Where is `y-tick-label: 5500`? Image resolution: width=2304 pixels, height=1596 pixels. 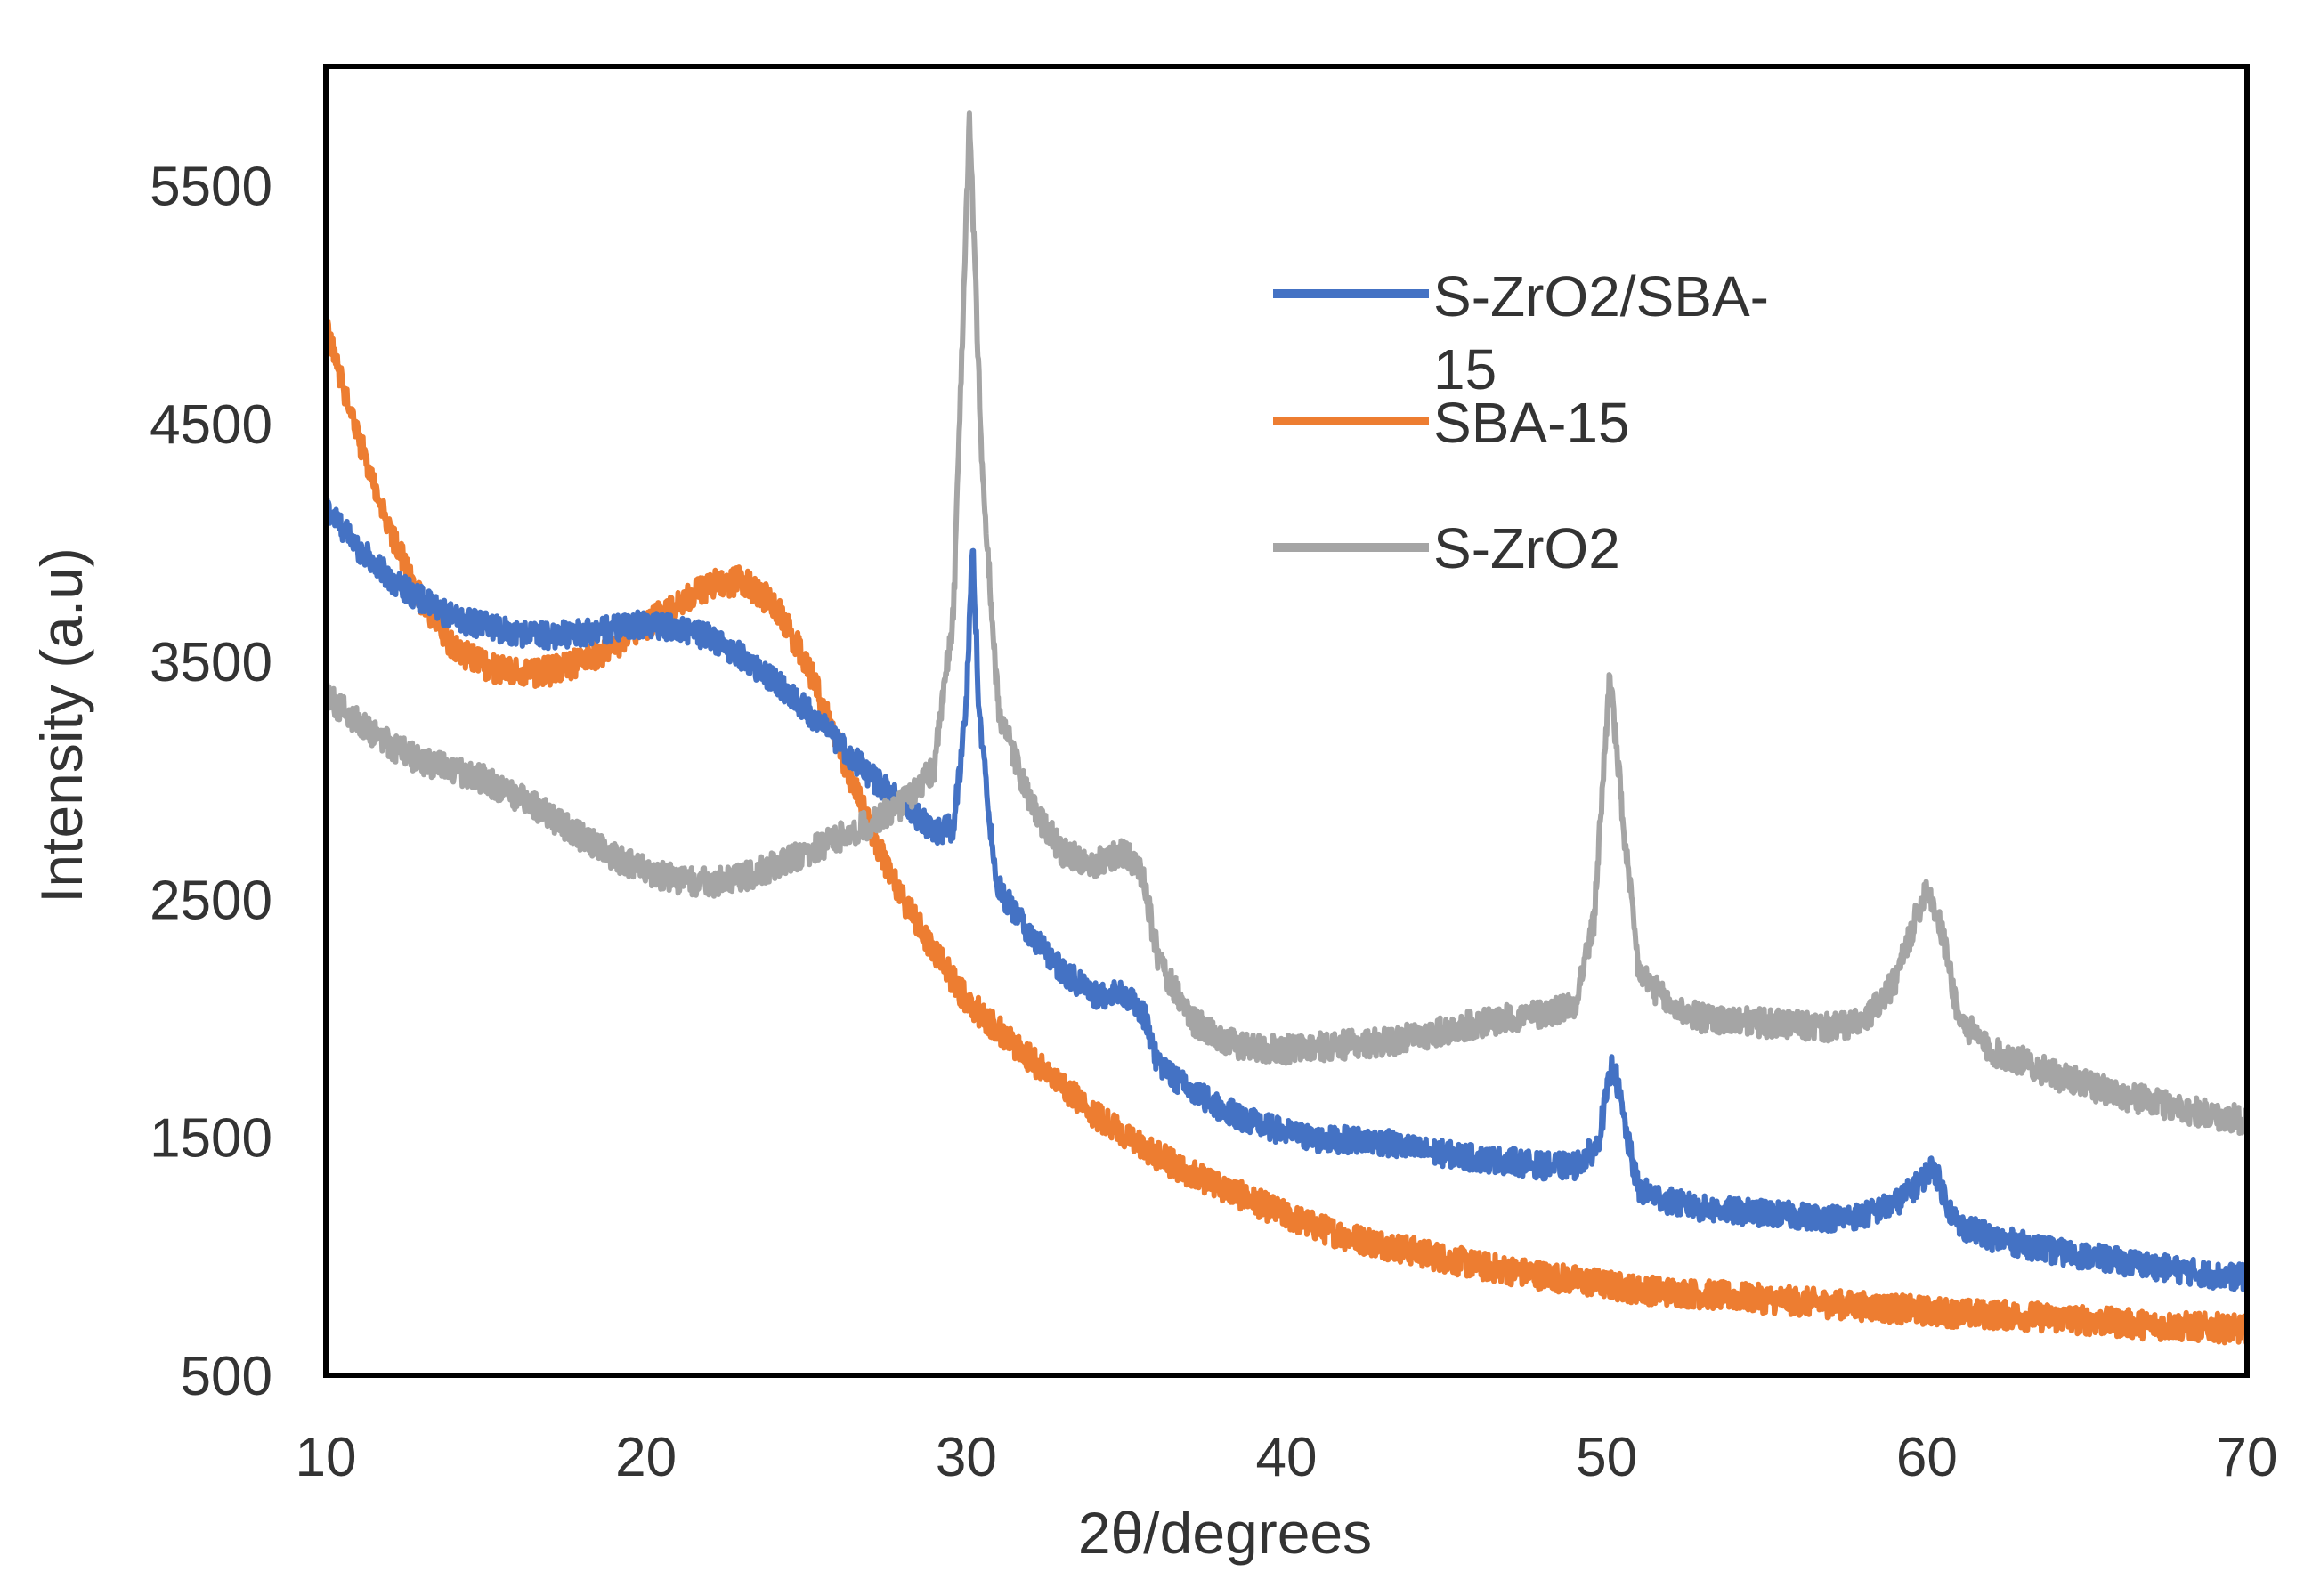 y-tick-label: 5500 is located at coordinates (211, 187).